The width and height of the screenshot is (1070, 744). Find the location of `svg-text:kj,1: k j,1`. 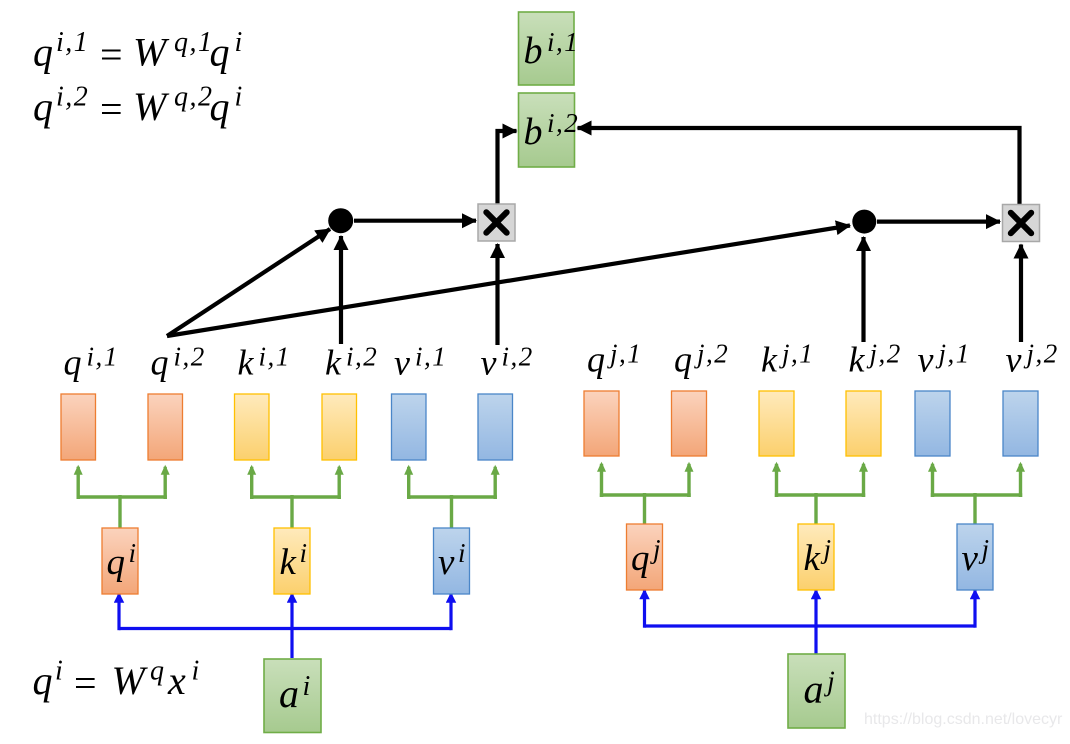

svg-text:kj,1: k j,1 is located at coordinates (787, 359).